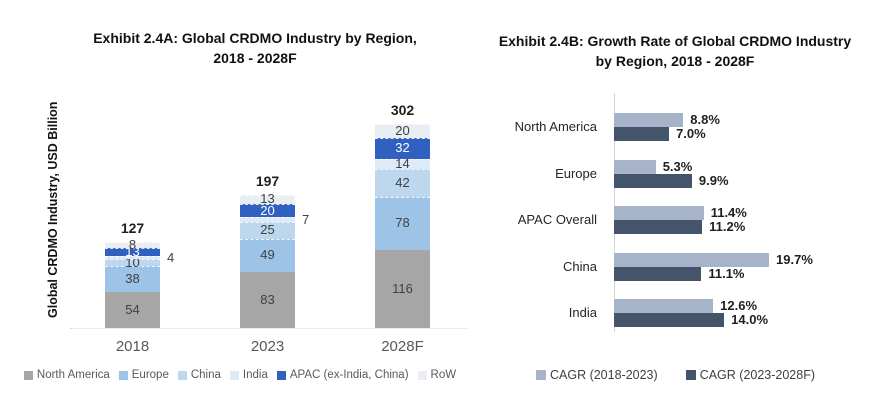 The width and height of the screenshot is (871, 402). I want to click on value-label-cagr-2023-2028f: 7.0%, so click(691, 133).